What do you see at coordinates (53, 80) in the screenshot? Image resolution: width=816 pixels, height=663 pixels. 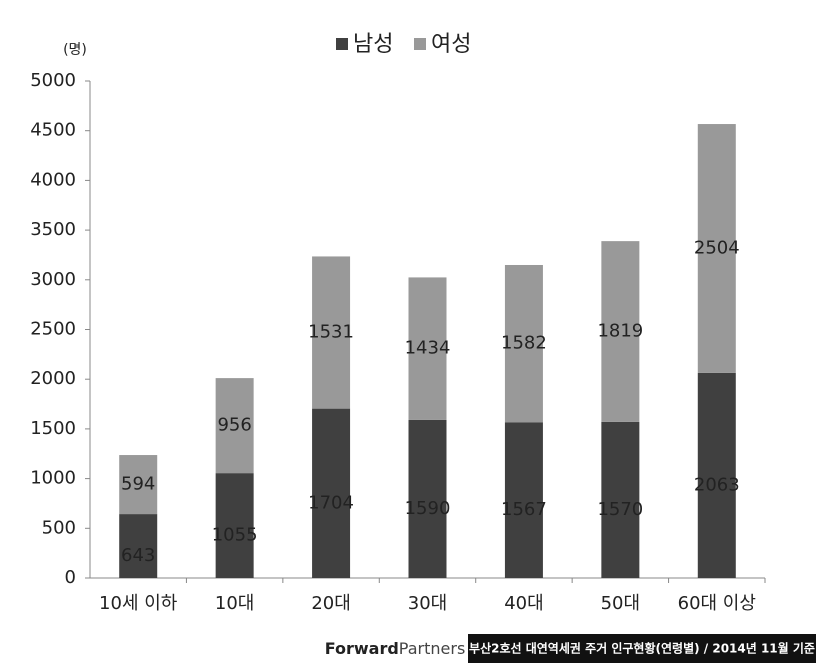 I see `y-tick-label: 5000` at bounding box center [53, 80].